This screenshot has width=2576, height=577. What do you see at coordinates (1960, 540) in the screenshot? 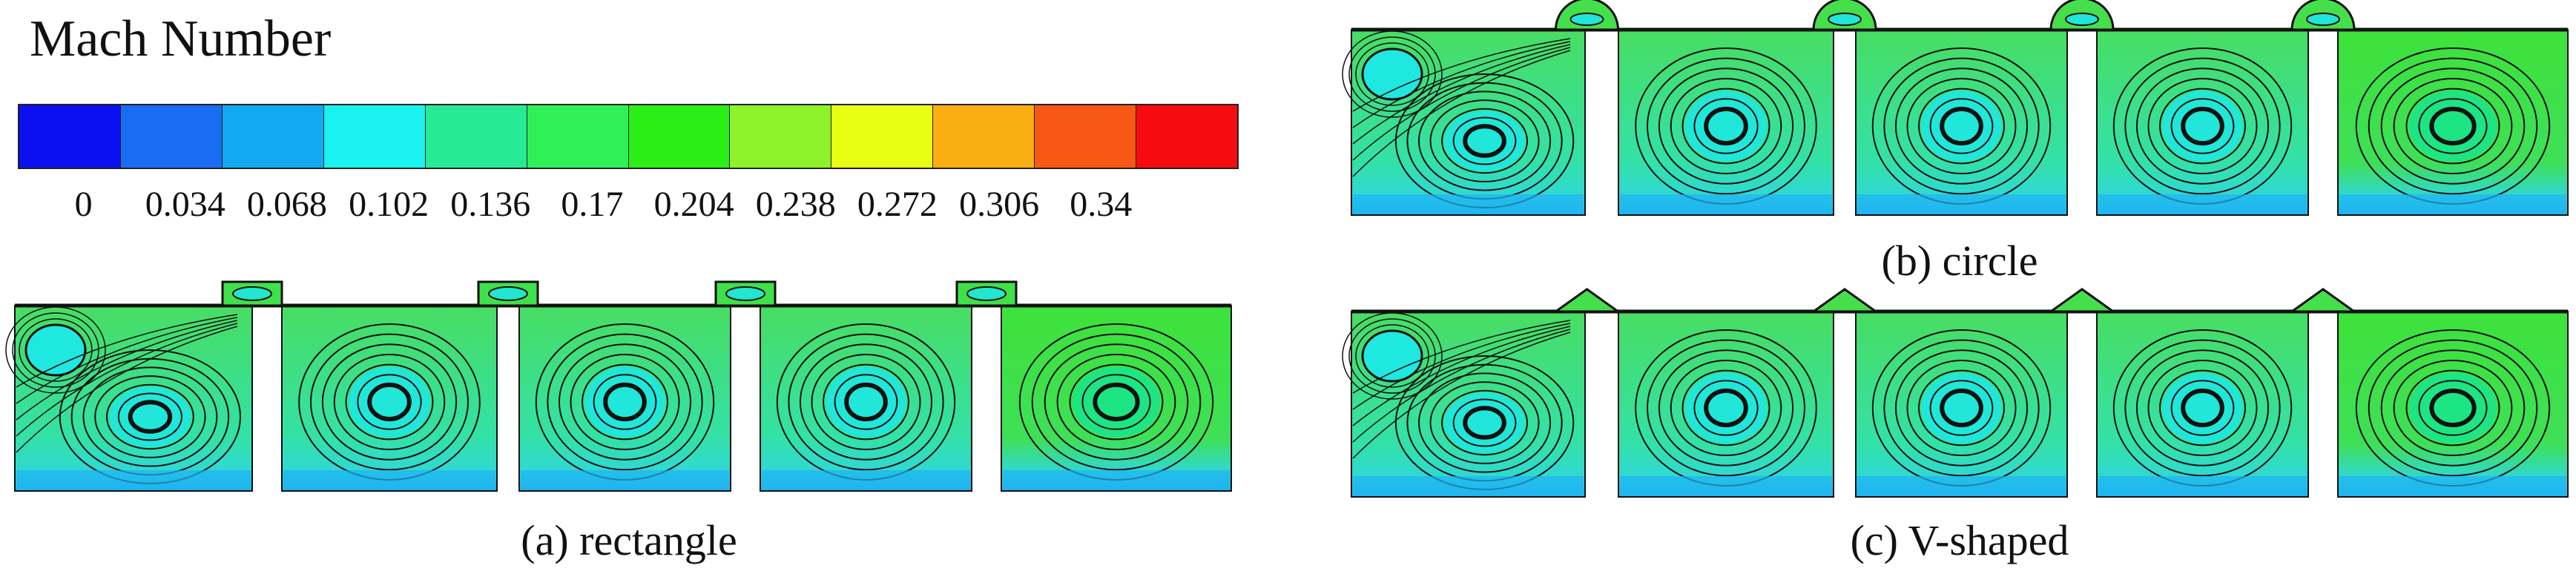
I see `caption-v-shaped: (c) V-shaped` at bounding box center [1960, 540].